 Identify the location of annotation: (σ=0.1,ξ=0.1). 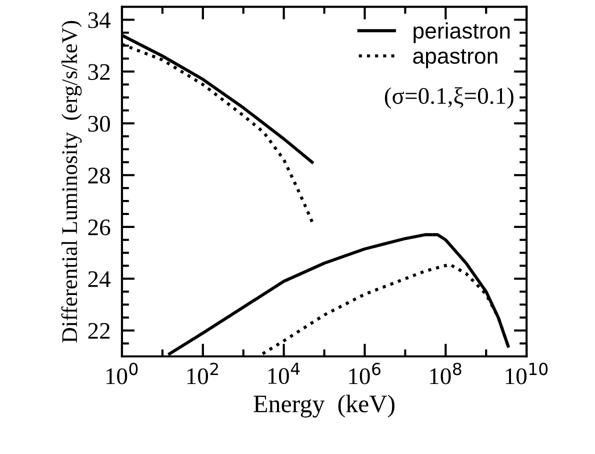
(449, 98).